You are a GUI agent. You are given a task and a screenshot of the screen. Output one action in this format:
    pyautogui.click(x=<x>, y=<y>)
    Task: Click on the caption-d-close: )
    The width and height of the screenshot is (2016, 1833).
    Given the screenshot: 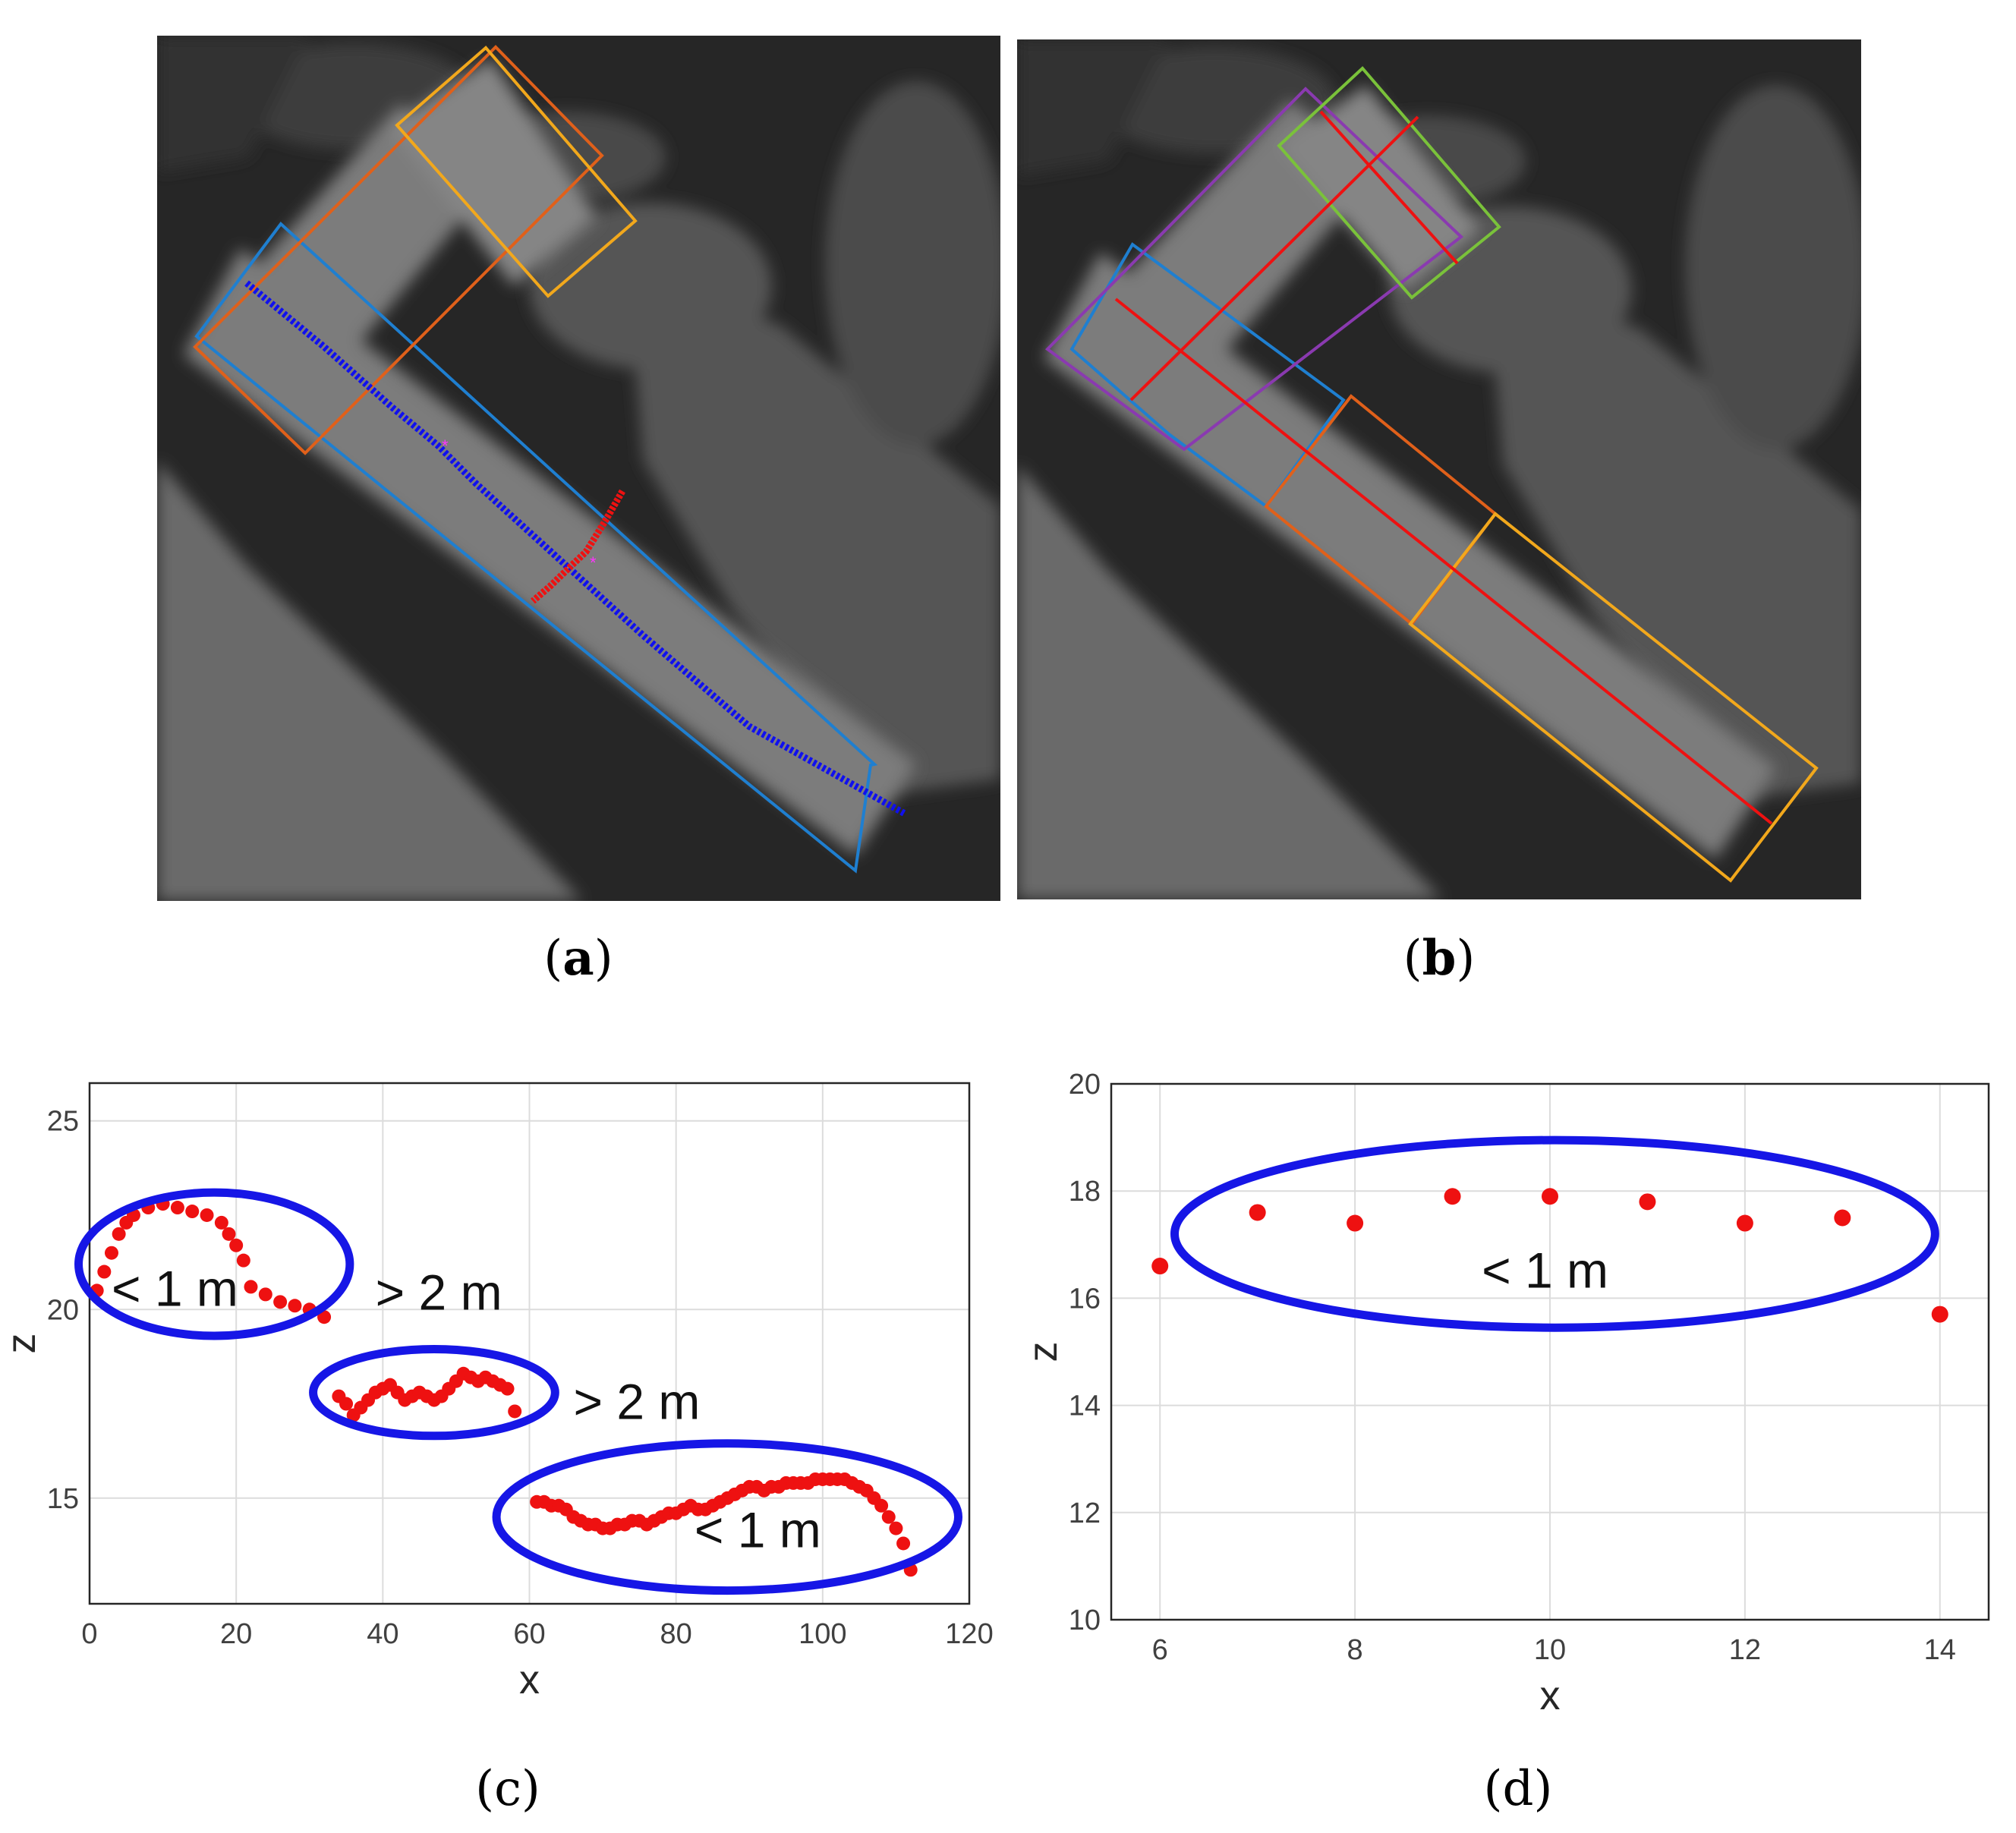 What is the action you would take?
    pyautogui.click(x=1543, y=1789)
    